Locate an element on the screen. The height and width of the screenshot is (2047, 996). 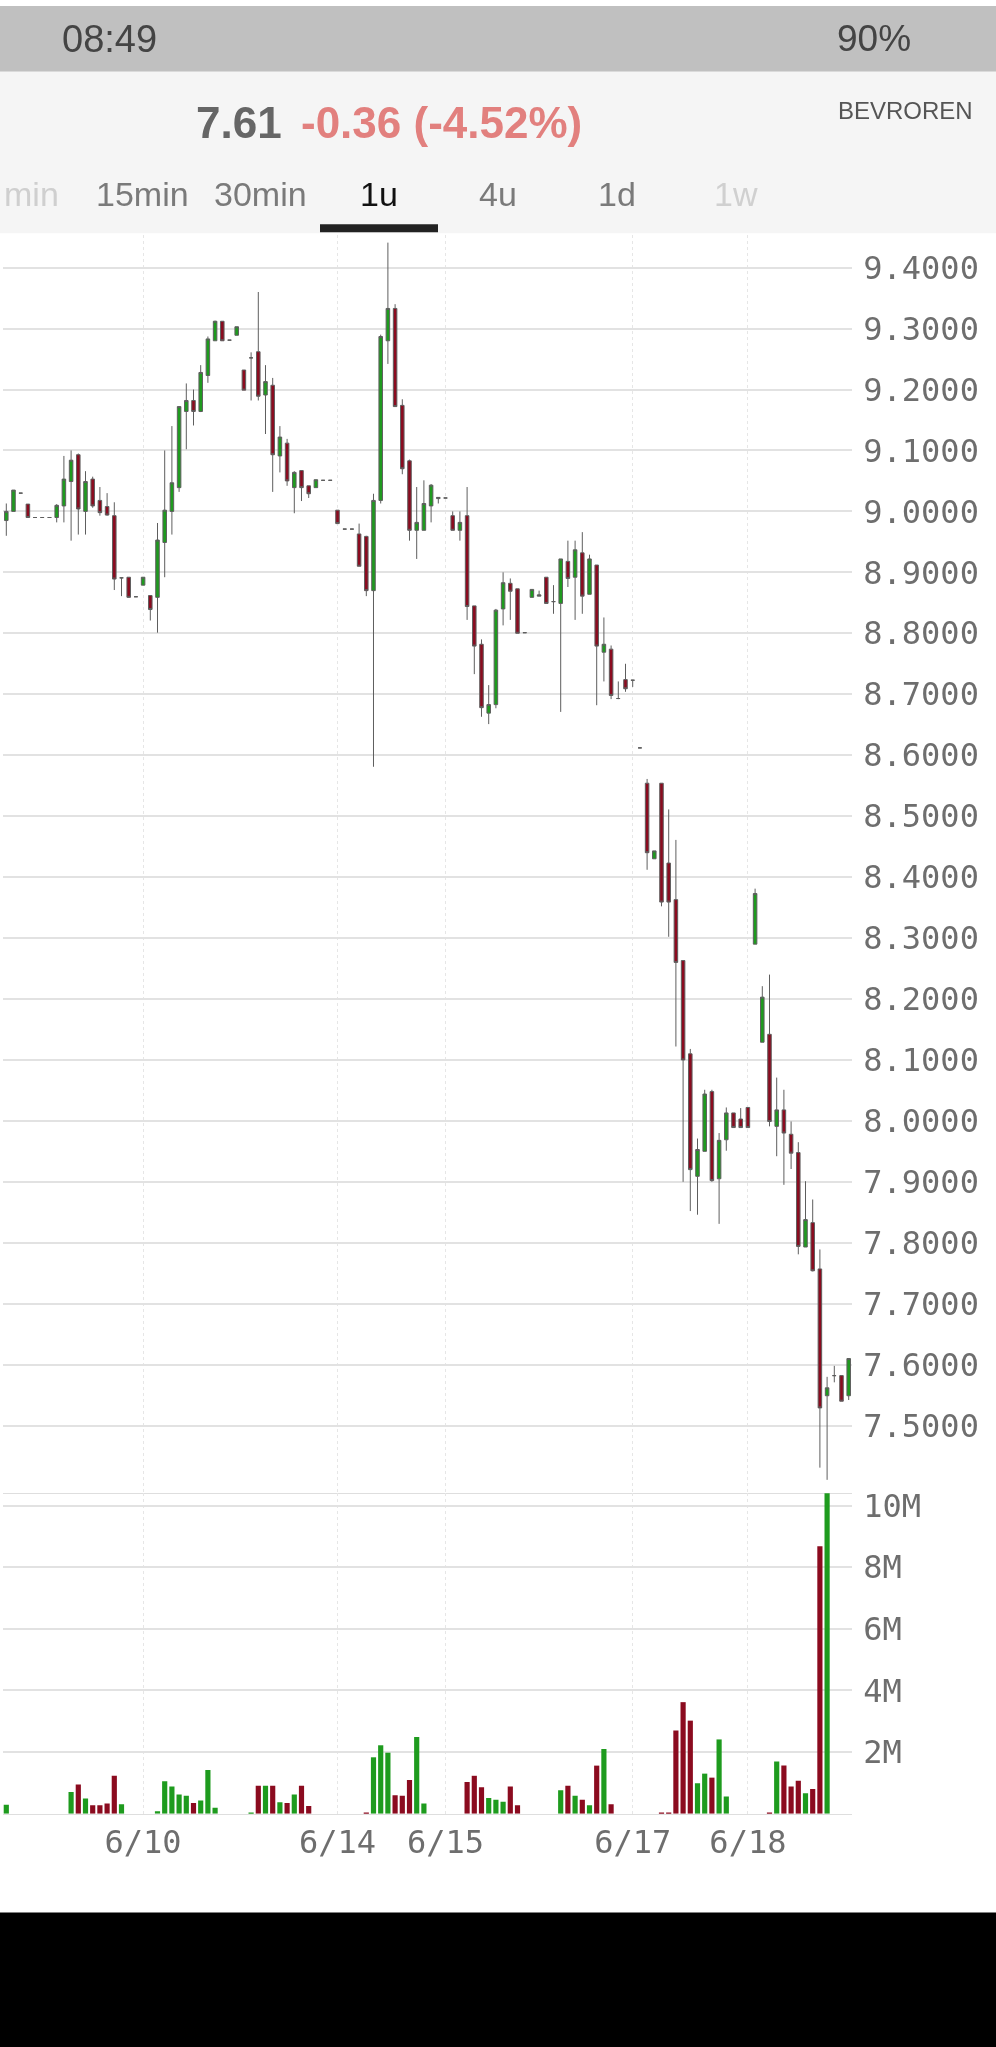
y-tick-label: 8M is located at coordinates (882, 1567).